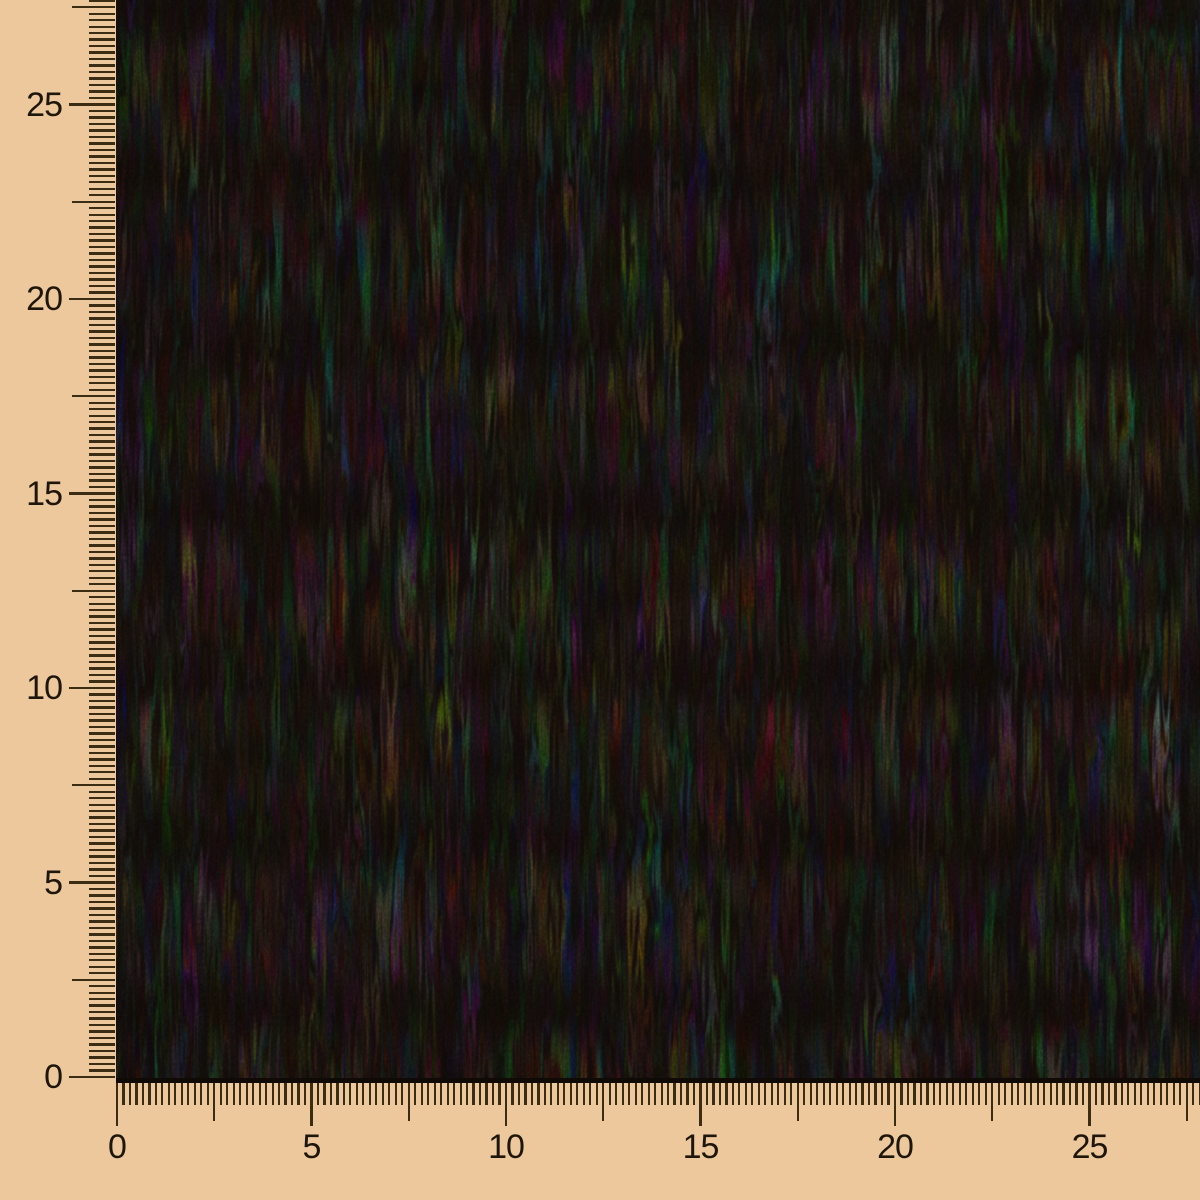 This screenshot has width=1200, height=1200. I want to click on left-ruler-label: 15, so click(44, 493).